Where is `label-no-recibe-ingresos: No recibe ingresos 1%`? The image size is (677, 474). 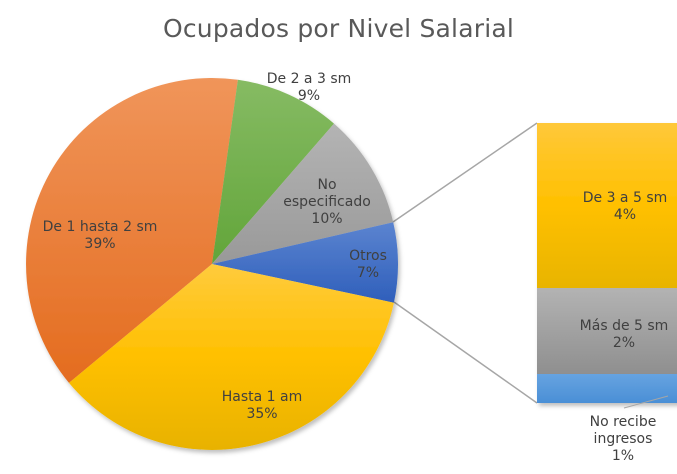 label-no-recibe-ingresos: No recibe ingresos 1% is located at coordinates (623, 439).